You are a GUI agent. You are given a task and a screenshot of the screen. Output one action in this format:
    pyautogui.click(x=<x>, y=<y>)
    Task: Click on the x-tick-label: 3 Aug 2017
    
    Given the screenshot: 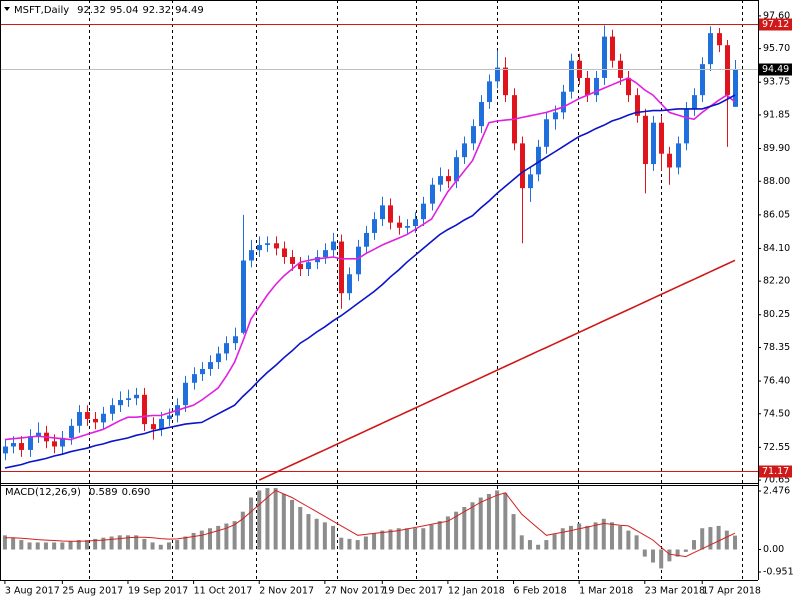 What is the action you would take?
    pyautogui.click(x=32, y=591)
    